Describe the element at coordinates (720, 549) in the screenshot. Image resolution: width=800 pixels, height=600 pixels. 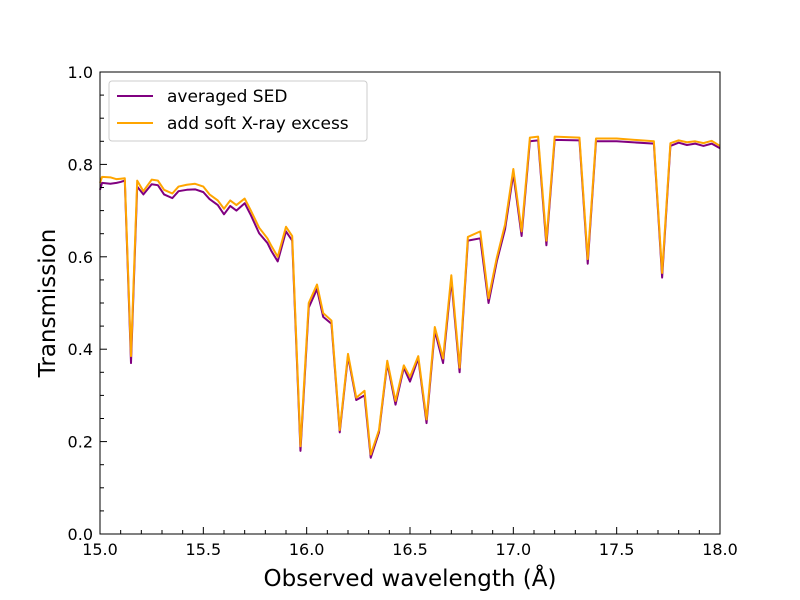
I see `x-tick-label: 18.0` at that location.